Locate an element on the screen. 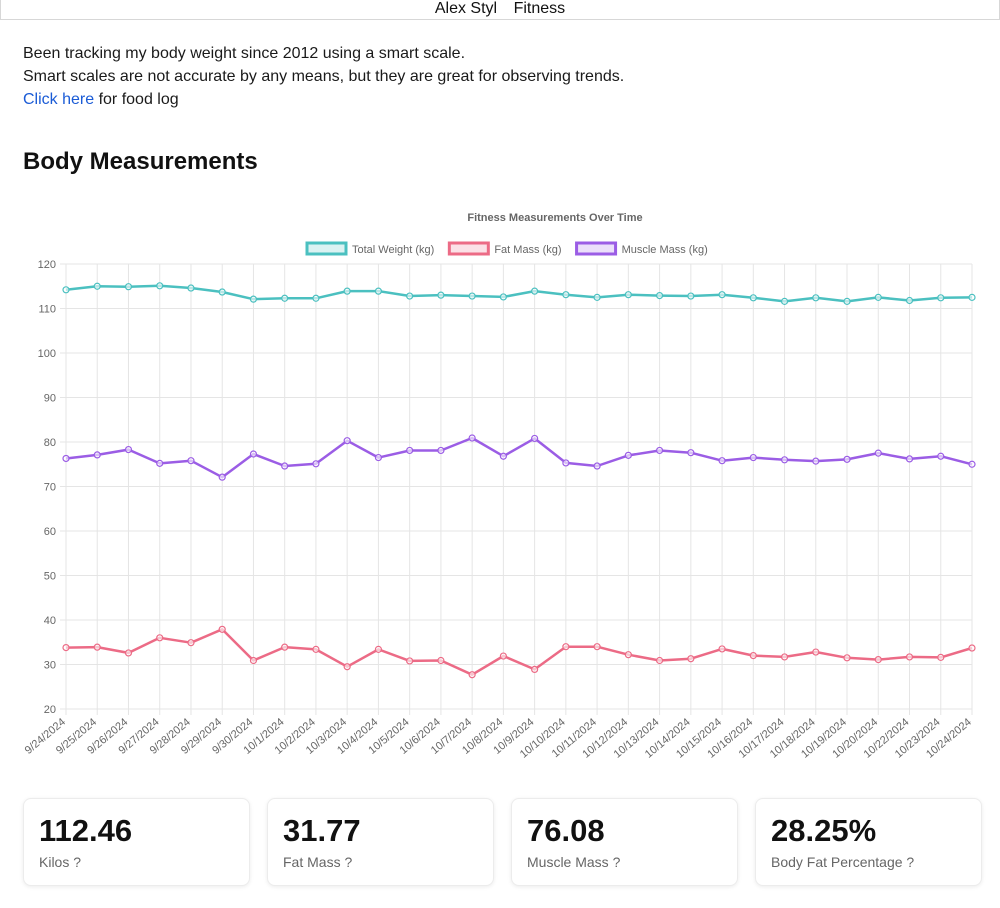 Image resolution: width=1000 pixels, height=908 pixels. y-tick-label: 50 is located at coordinates (50, 577).